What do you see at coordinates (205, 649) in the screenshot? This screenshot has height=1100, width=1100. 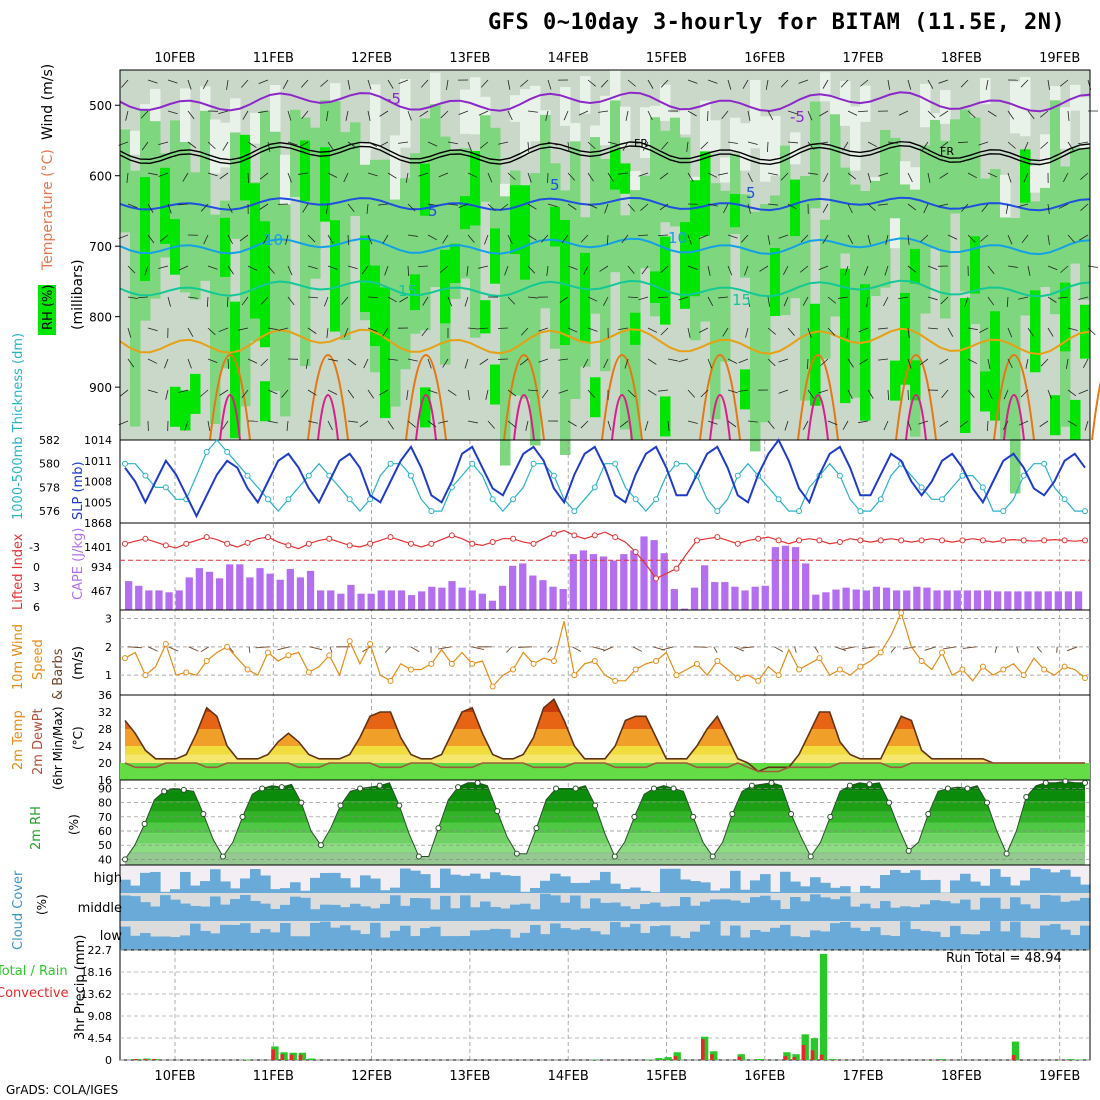 I see `wind-barb-10m` at bounding box center [205, 649].